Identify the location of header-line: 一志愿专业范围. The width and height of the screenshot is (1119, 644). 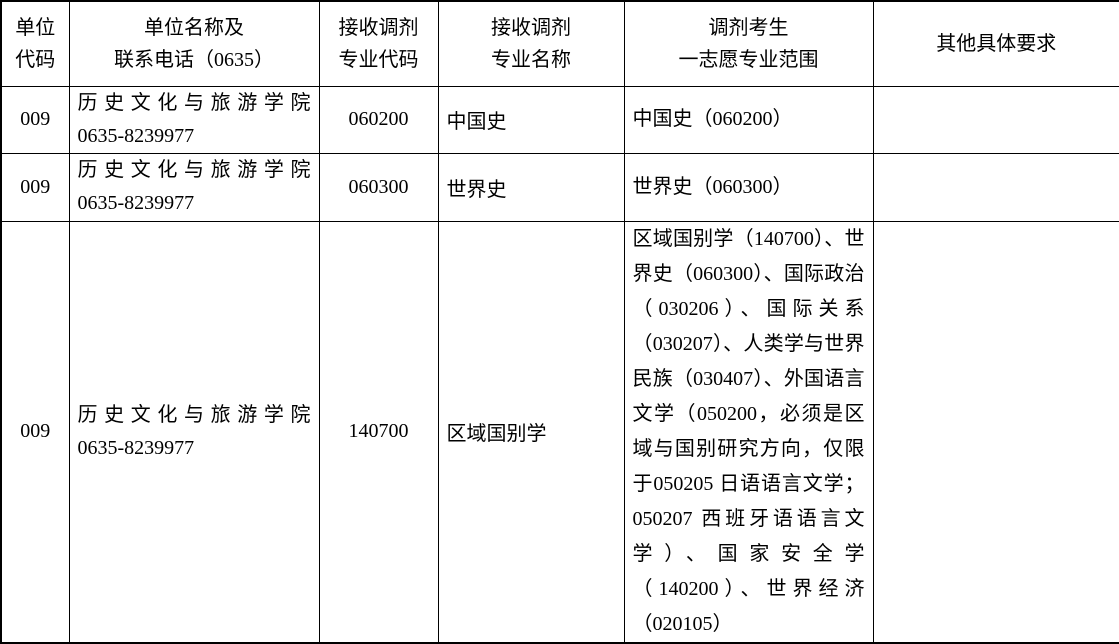
(748, 59).